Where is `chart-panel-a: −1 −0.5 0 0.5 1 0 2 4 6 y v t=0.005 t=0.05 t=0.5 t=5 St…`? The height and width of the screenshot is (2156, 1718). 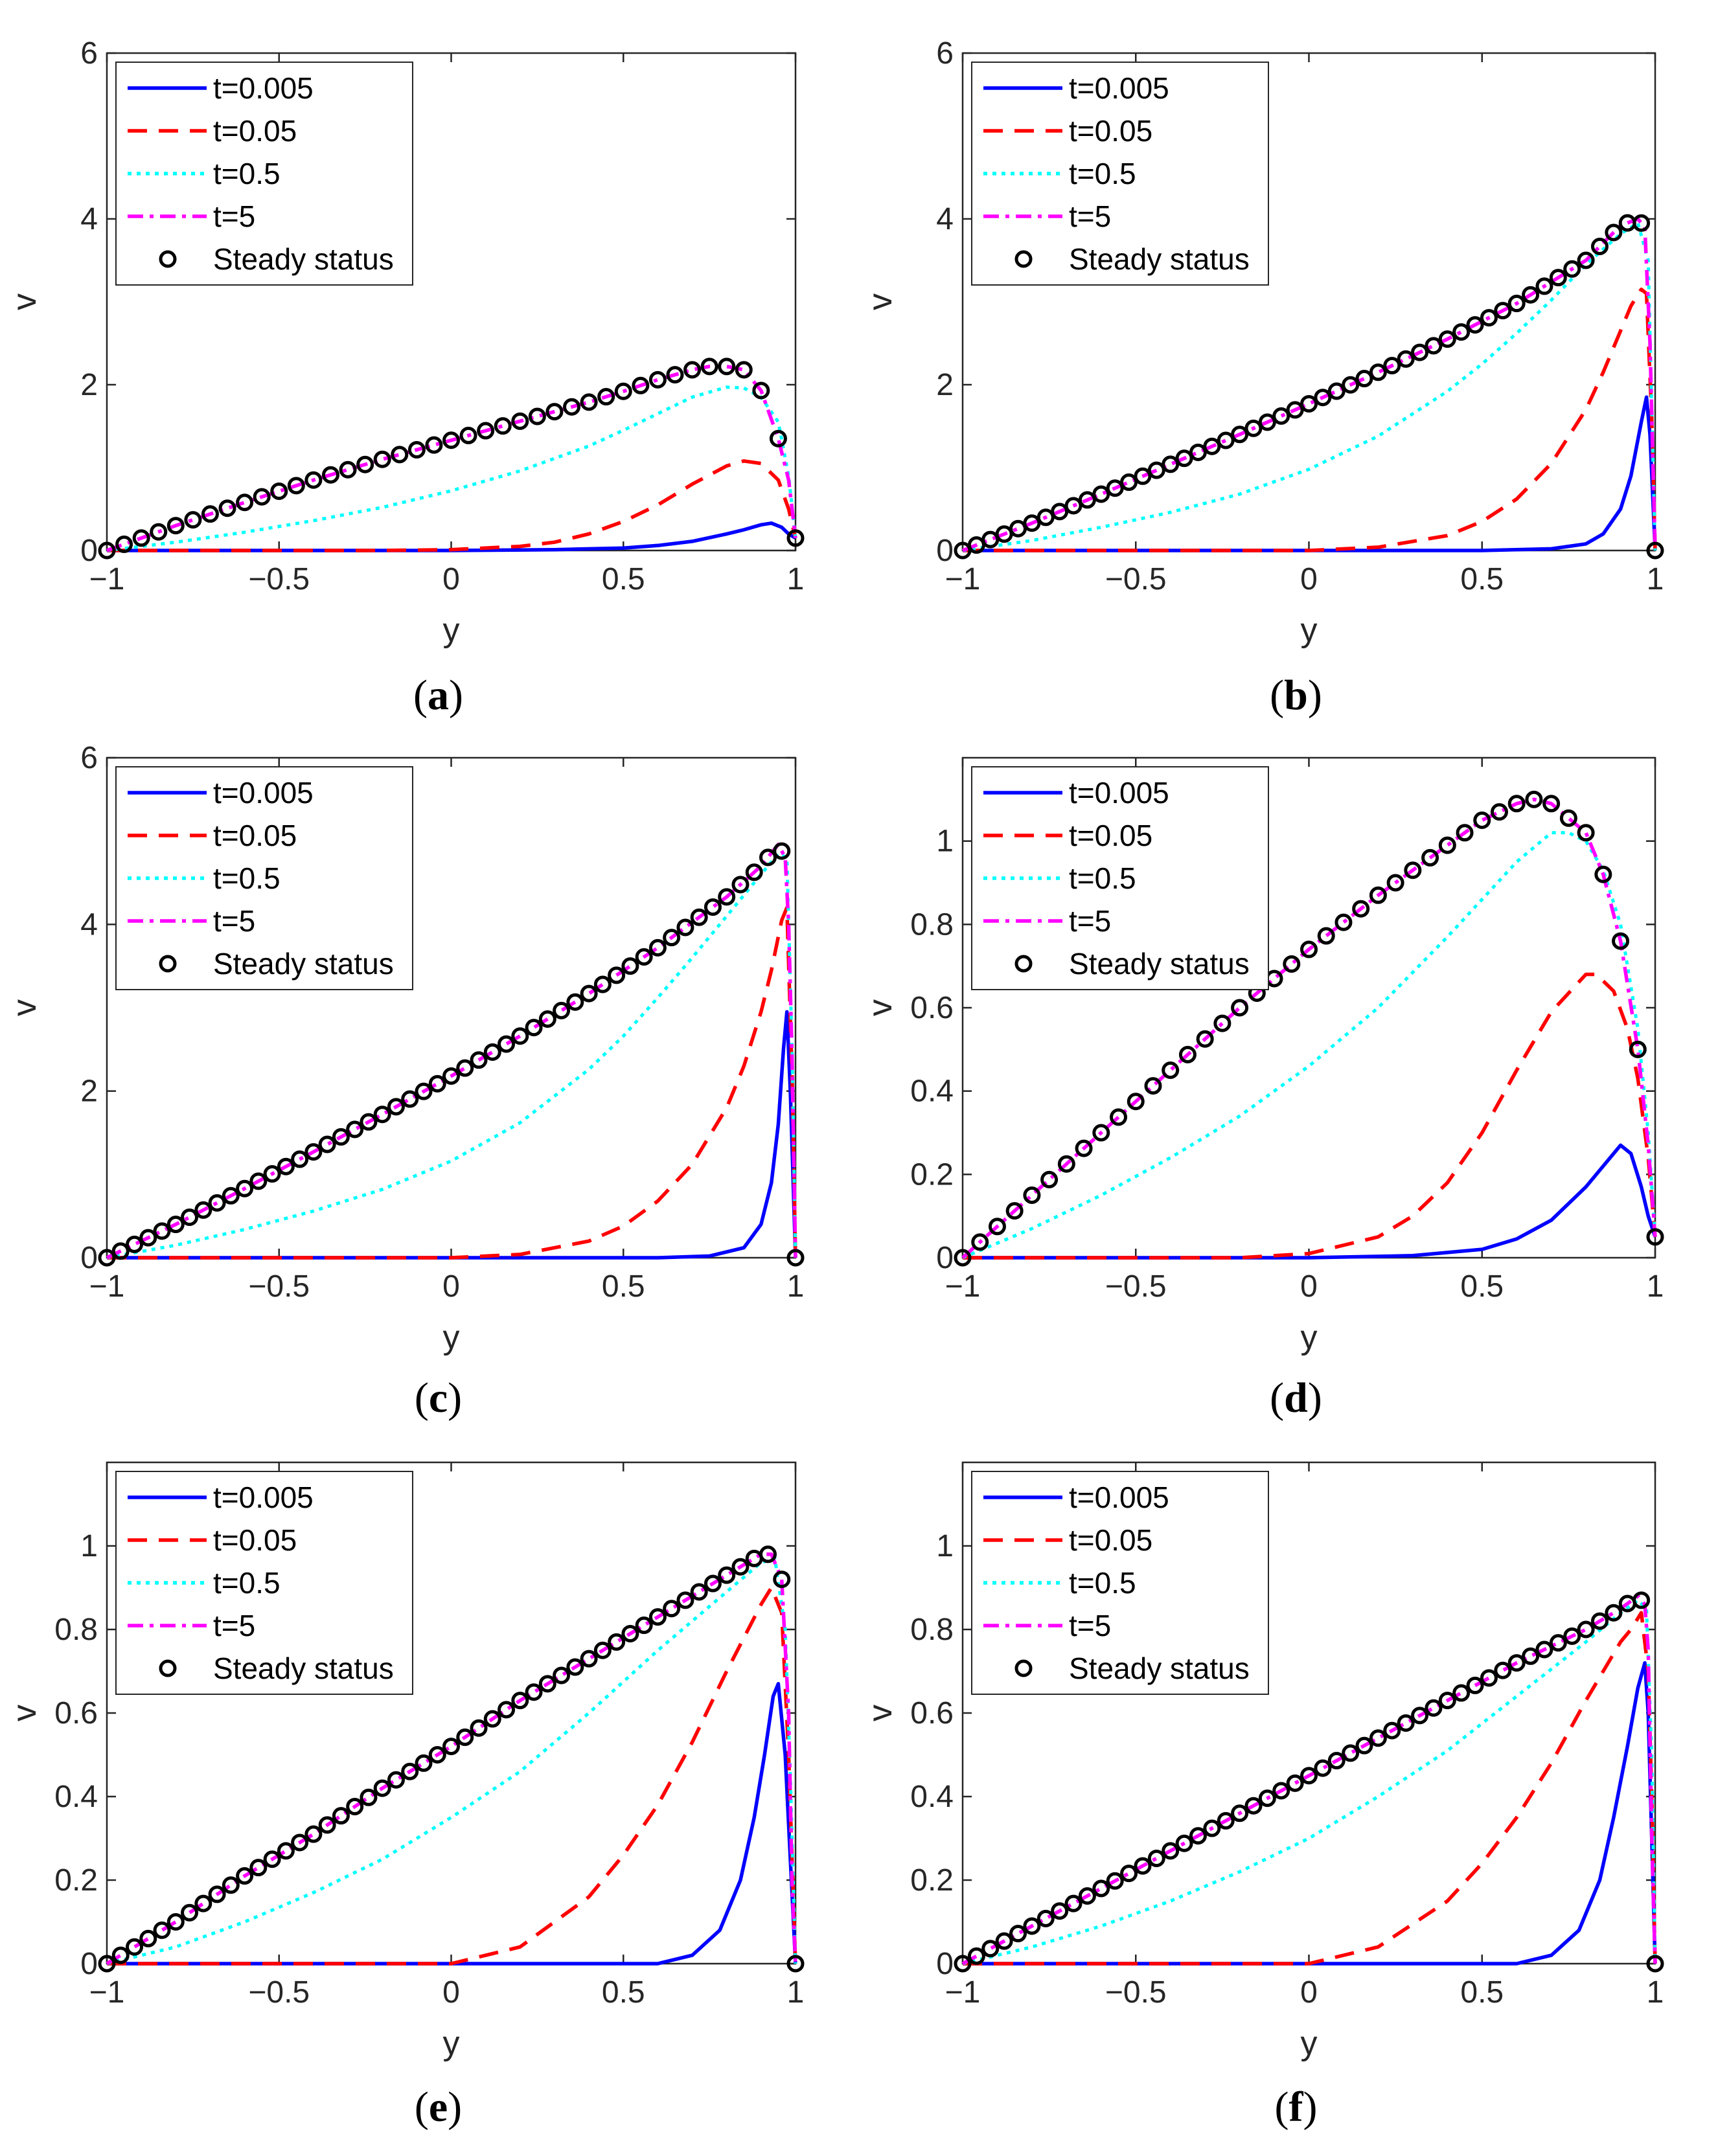 chart-panel-a: −1 −0.5 0 0.5 1 0 2 4 6 y v t=0.005 t=0.05 t=0.5 t=5 St… is located at coordinates (406, 377).